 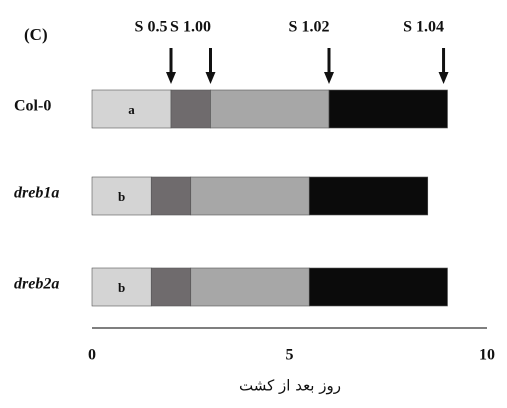 I want to click on stage-label: S 1.02, so click(x=309, y=27).